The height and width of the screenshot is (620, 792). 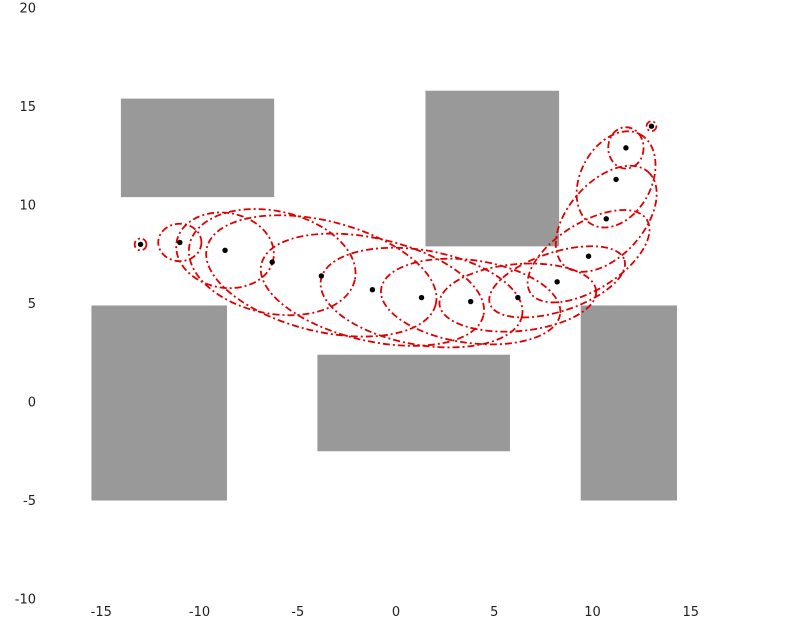 I want to click on y-tick-label: 5, so click(x=32, y=304).